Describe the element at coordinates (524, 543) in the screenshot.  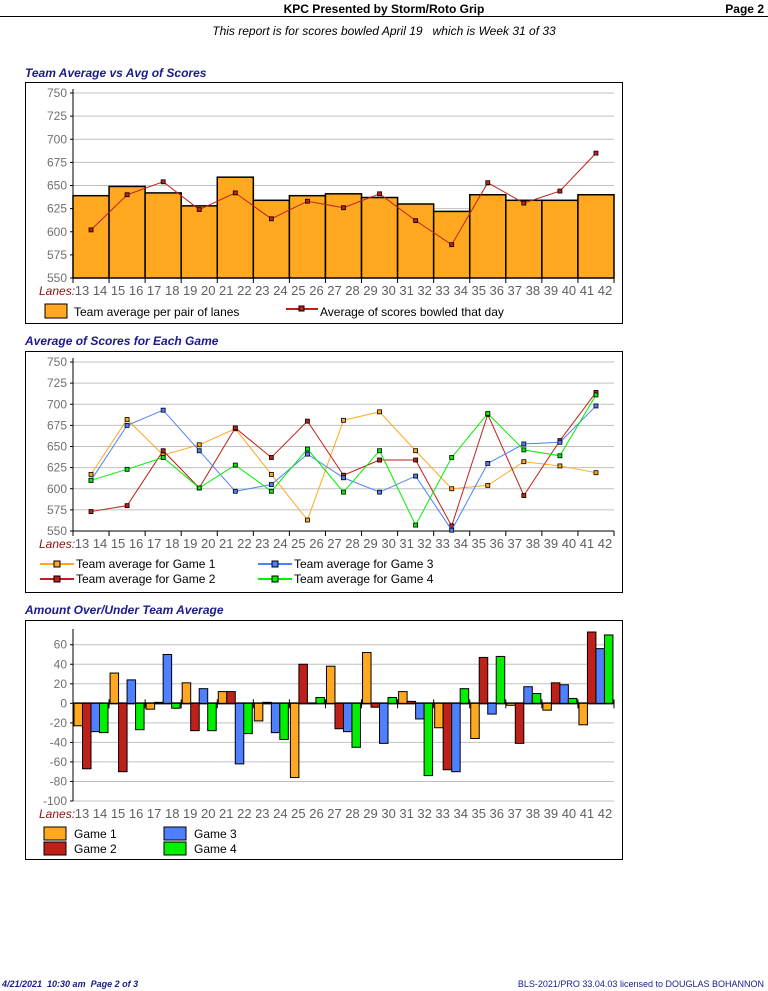
I see `x-tick-label: 37 38` at that location.